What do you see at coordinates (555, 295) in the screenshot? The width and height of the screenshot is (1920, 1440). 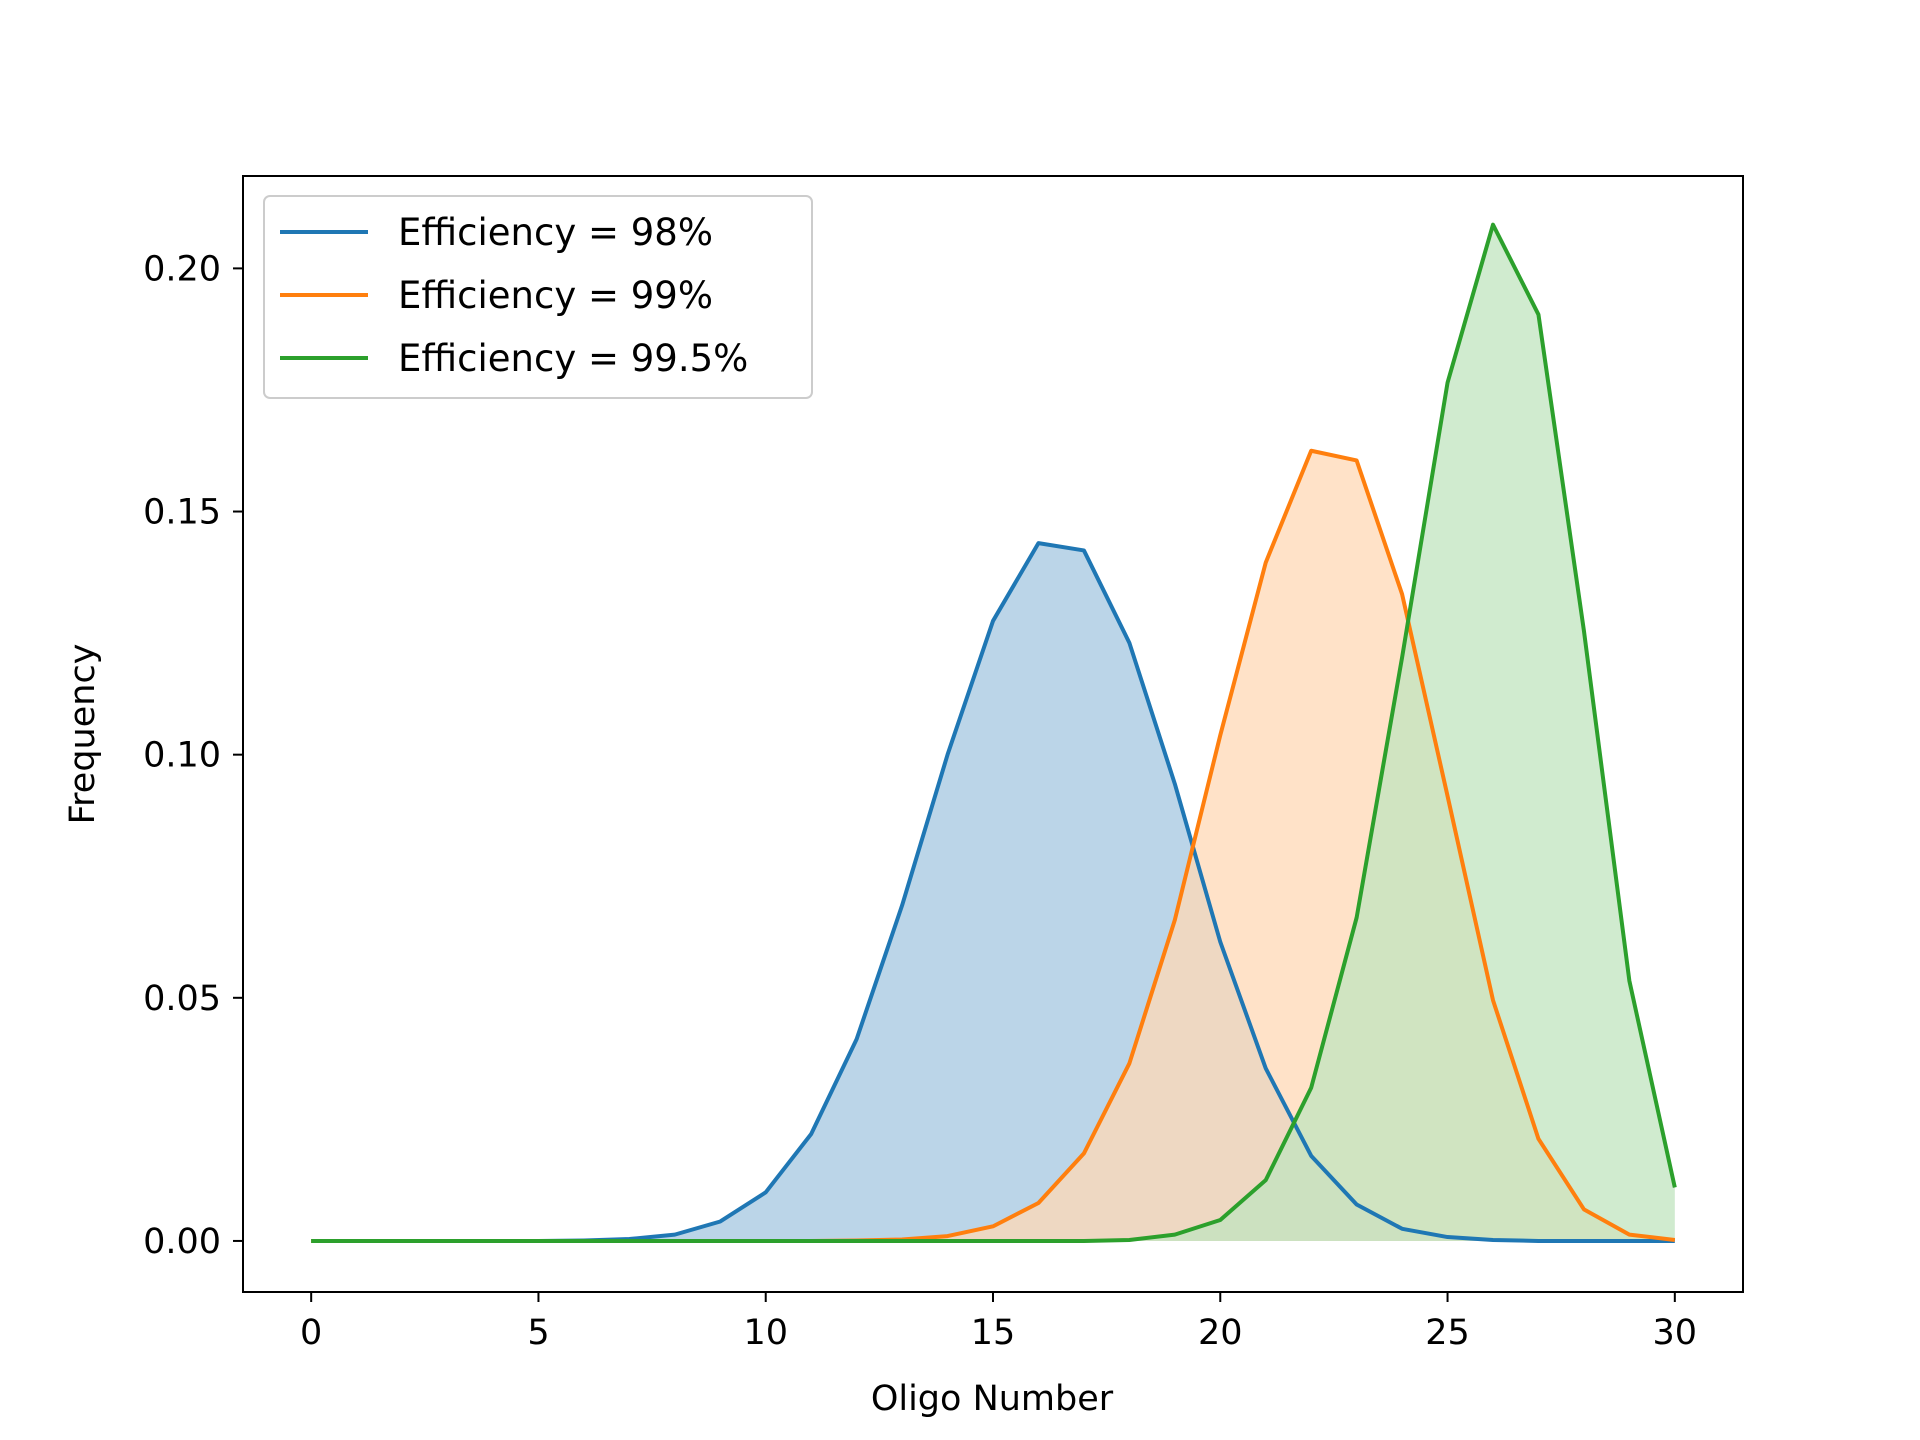 I see `legend-label: Efficiency = 99%` at bounding box center [555, 295].